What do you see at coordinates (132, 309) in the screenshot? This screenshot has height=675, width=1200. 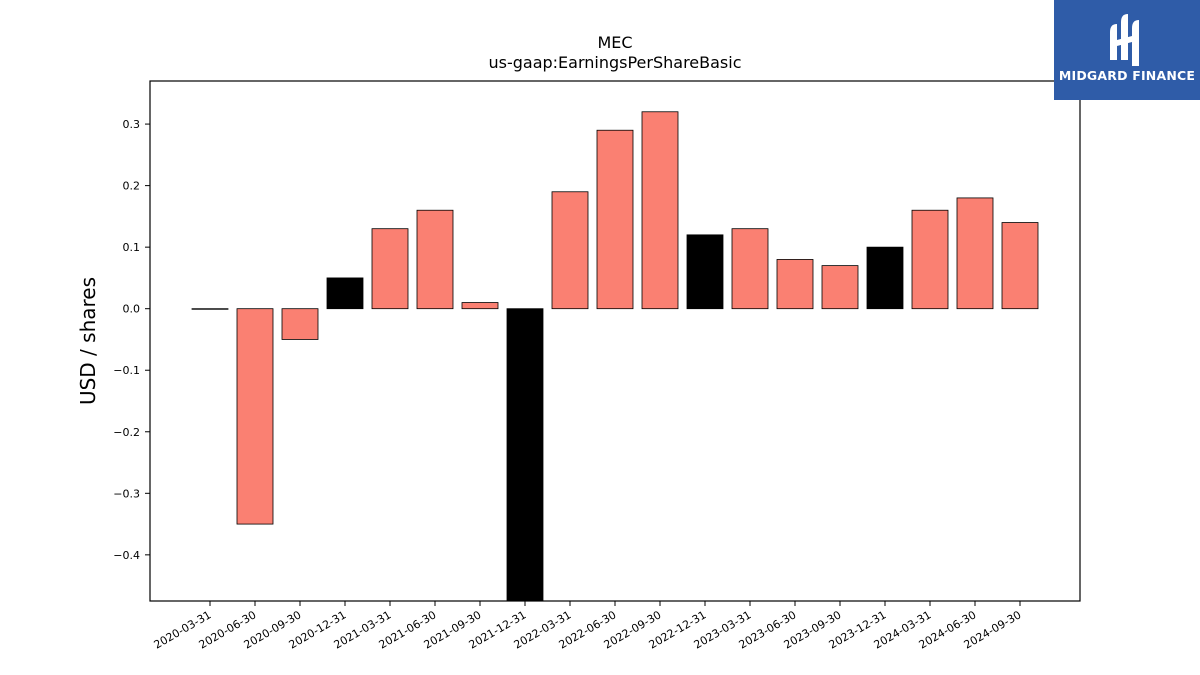 I see `y-tick-label: 0.0` at bounding box center [132, 309].